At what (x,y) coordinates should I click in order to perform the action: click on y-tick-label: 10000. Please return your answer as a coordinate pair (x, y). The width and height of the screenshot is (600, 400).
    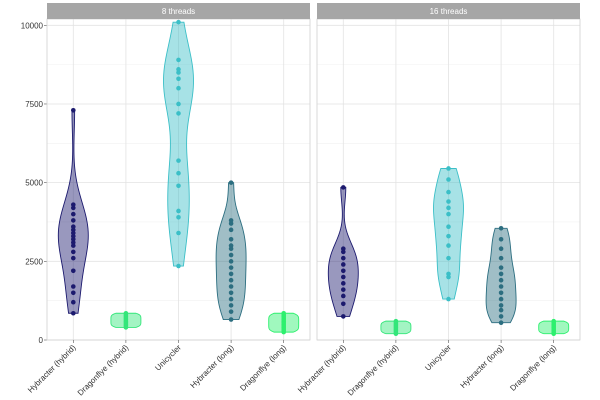
    Looking at the image, I should click on (32, 25).